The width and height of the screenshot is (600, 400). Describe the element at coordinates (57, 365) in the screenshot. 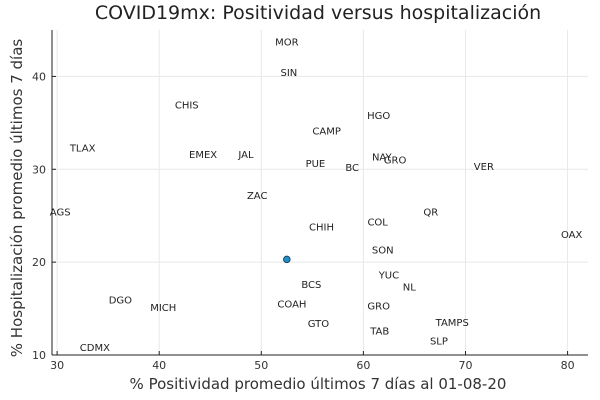

I see `x-tick-label: 30` at that location.